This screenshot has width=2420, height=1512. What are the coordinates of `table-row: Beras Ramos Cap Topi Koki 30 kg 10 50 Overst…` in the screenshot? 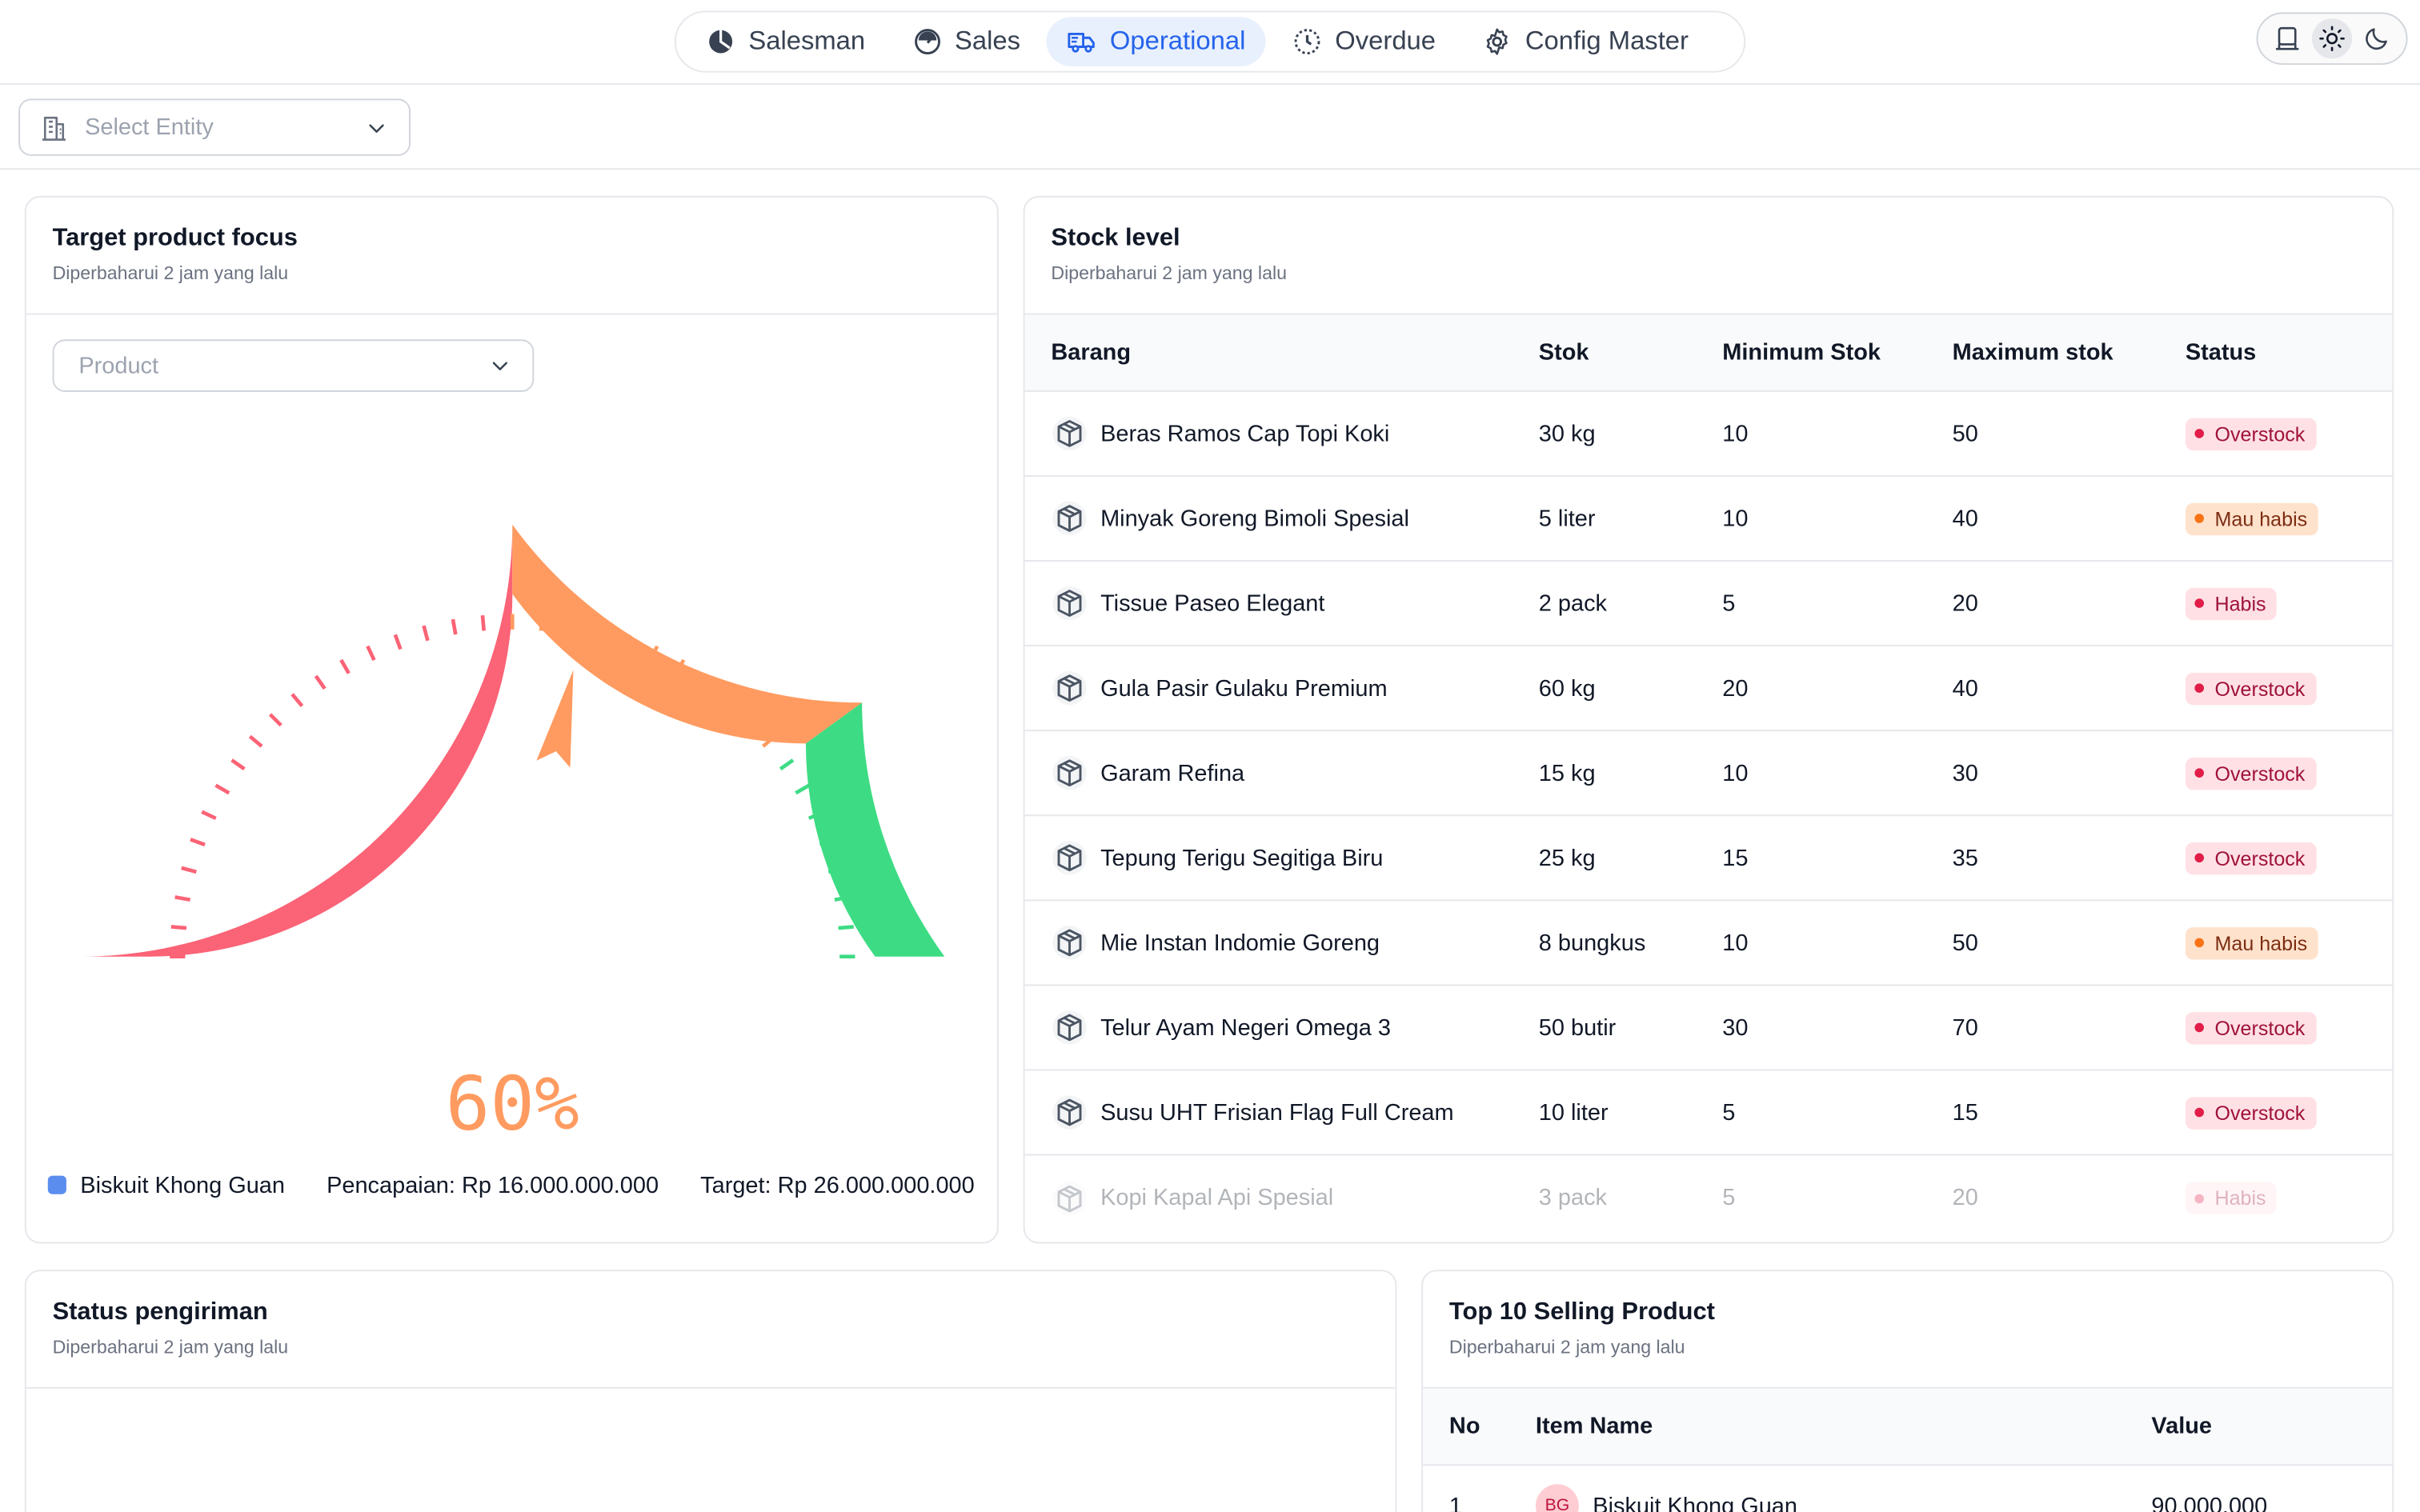 It's located at (1708, 434).